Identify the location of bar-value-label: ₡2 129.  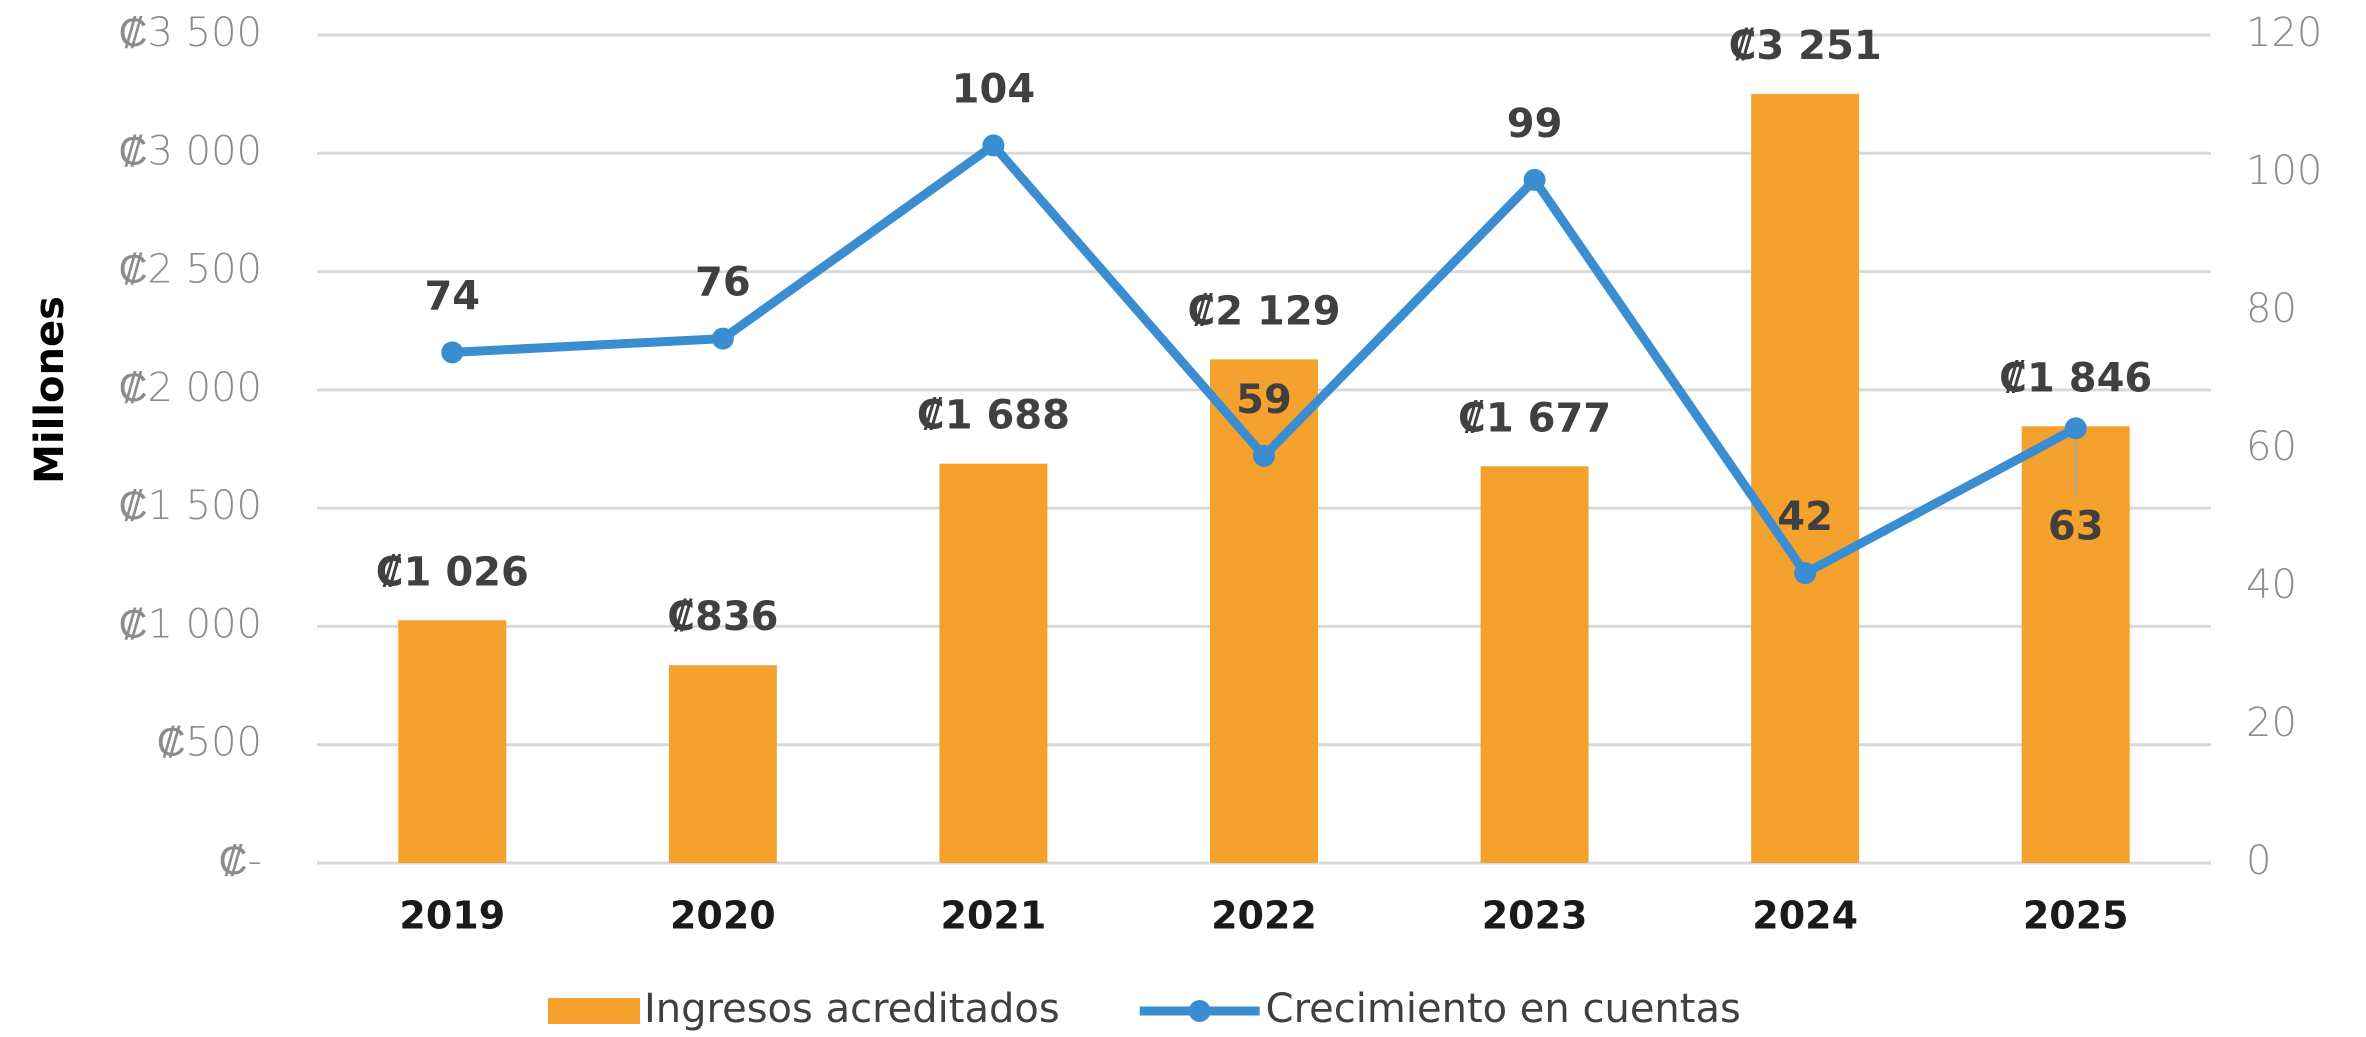
(1263, 311).